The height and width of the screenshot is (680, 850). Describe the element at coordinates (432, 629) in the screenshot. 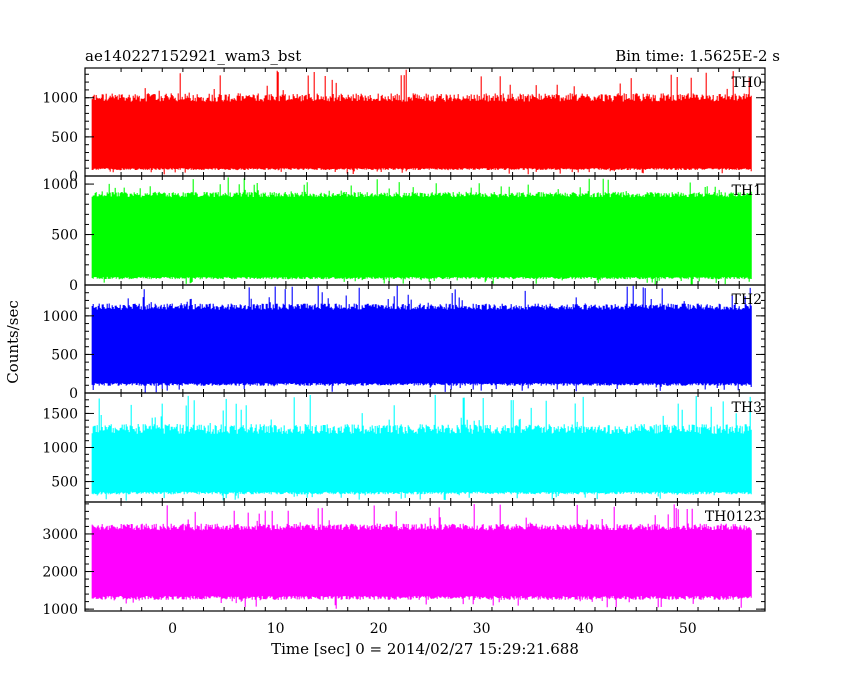

I see `x-axis: 0 10 20 30 40 50` at that location.